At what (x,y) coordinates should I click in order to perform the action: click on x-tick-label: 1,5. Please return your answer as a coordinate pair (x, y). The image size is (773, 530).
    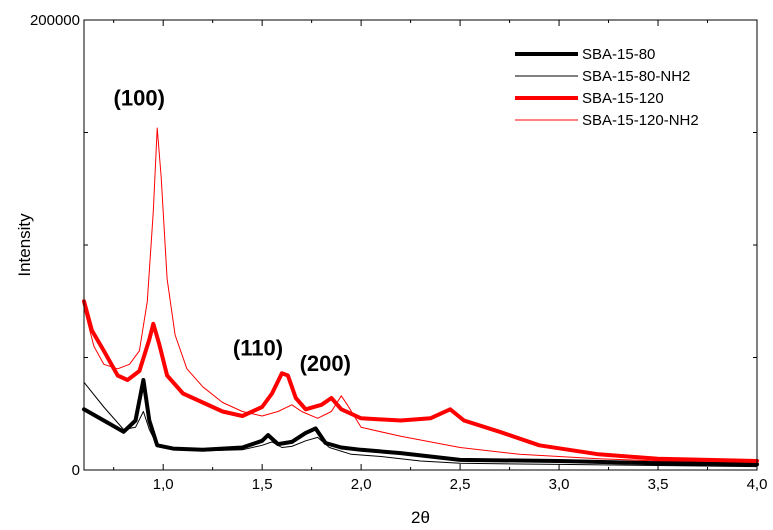
    Looking at the image, I should click on (262, 484).